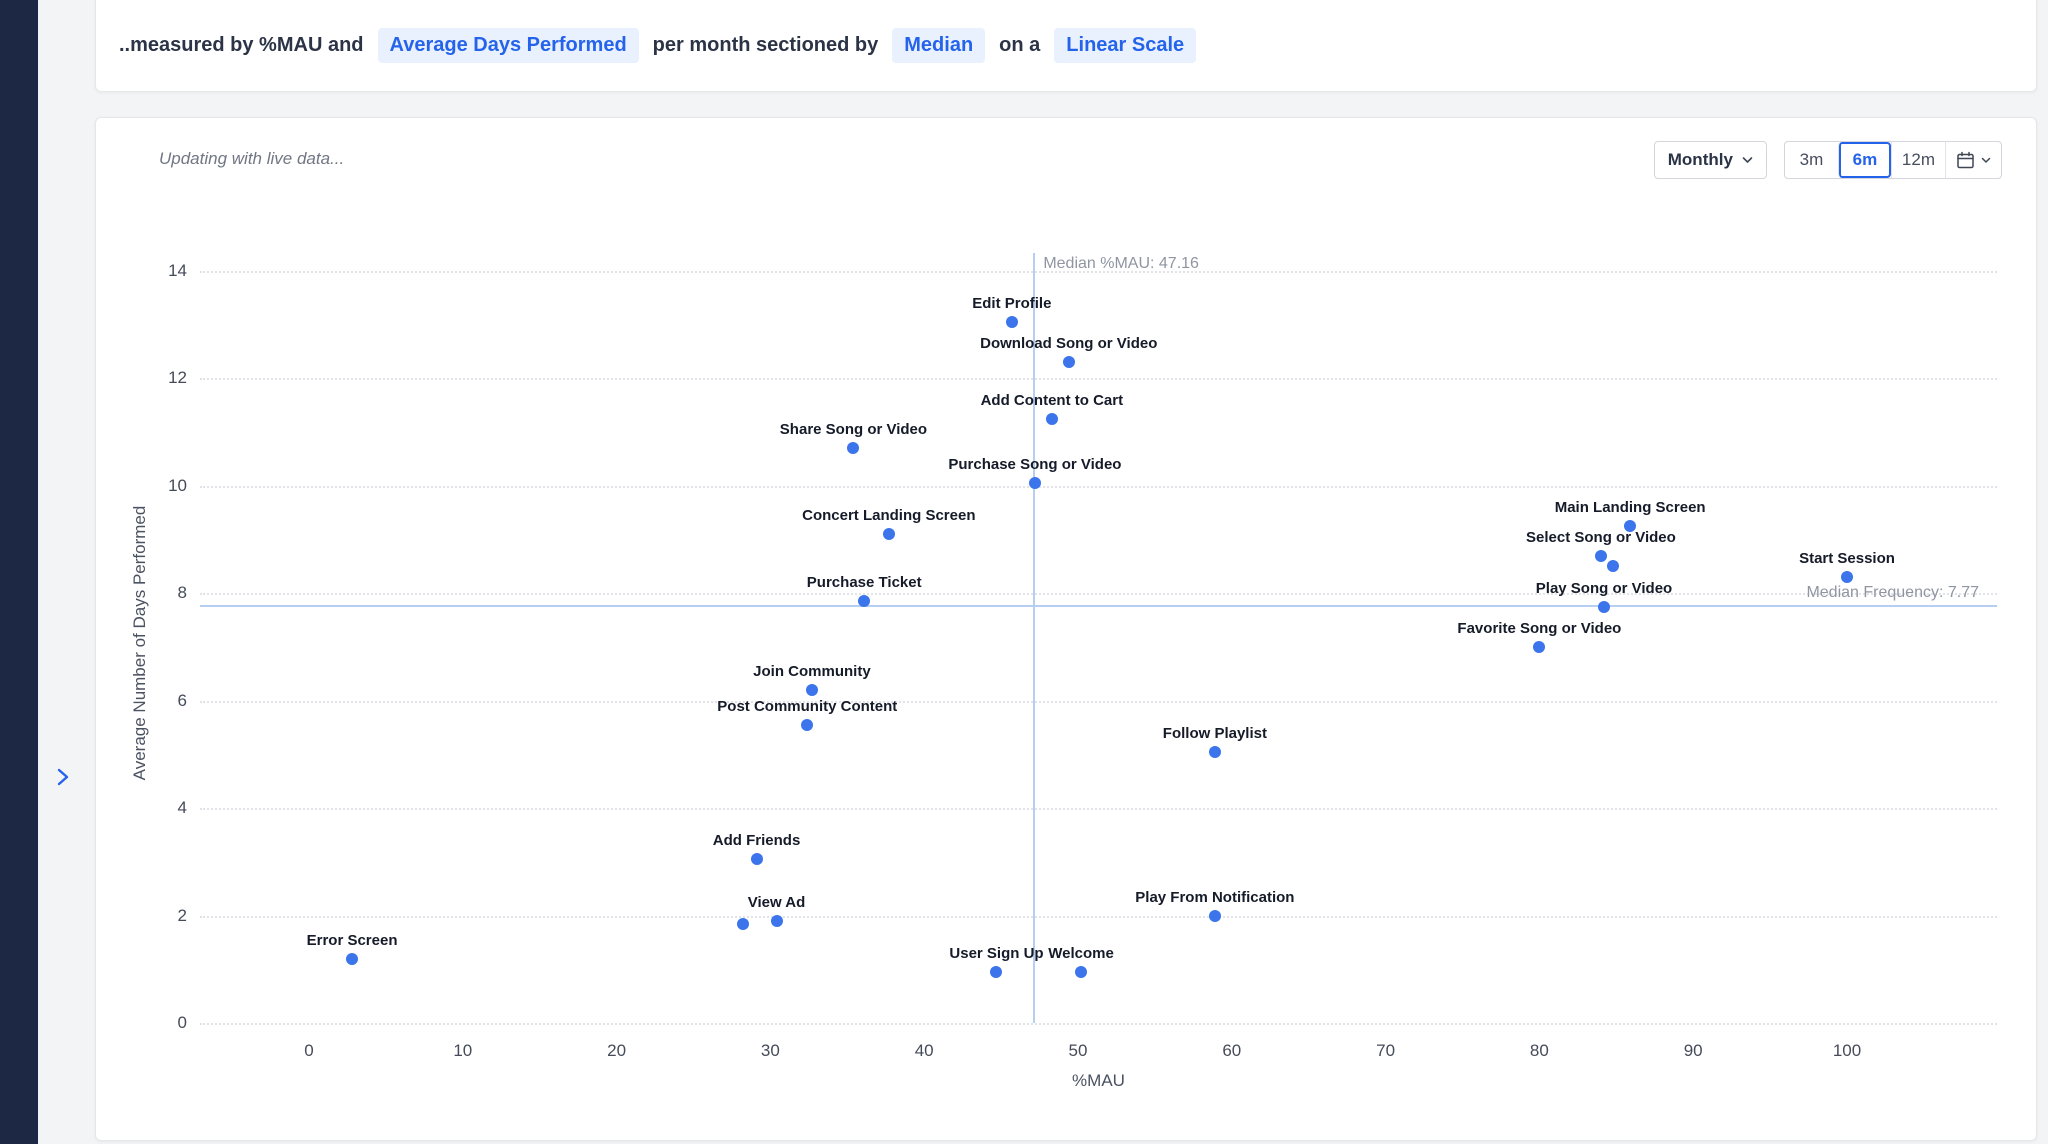 This screenshot has height=1144, width=2048. What do you see at coordinates (864, 601) in the screenshot?
I see `data-point-purchase-ticket` at bounding box center [864, 601].